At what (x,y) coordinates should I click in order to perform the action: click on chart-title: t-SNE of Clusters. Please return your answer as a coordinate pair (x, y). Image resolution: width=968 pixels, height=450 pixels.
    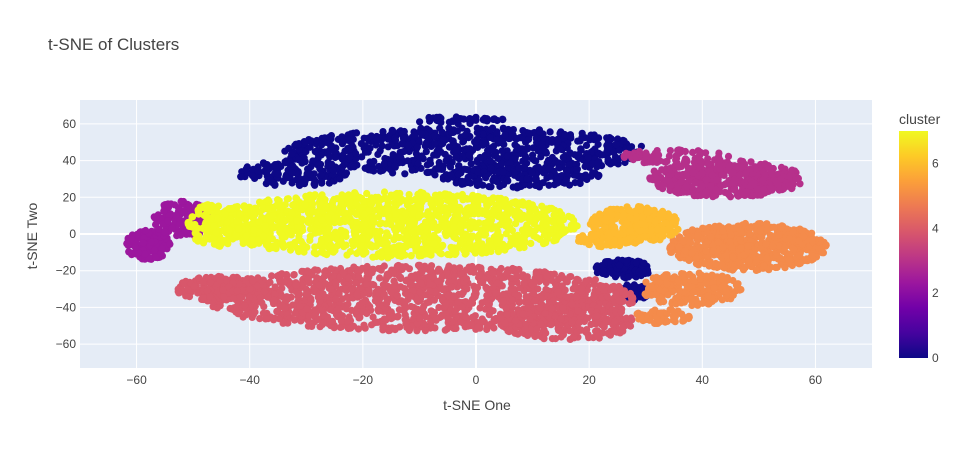
    Looking at the image, I should click on (113, 44).